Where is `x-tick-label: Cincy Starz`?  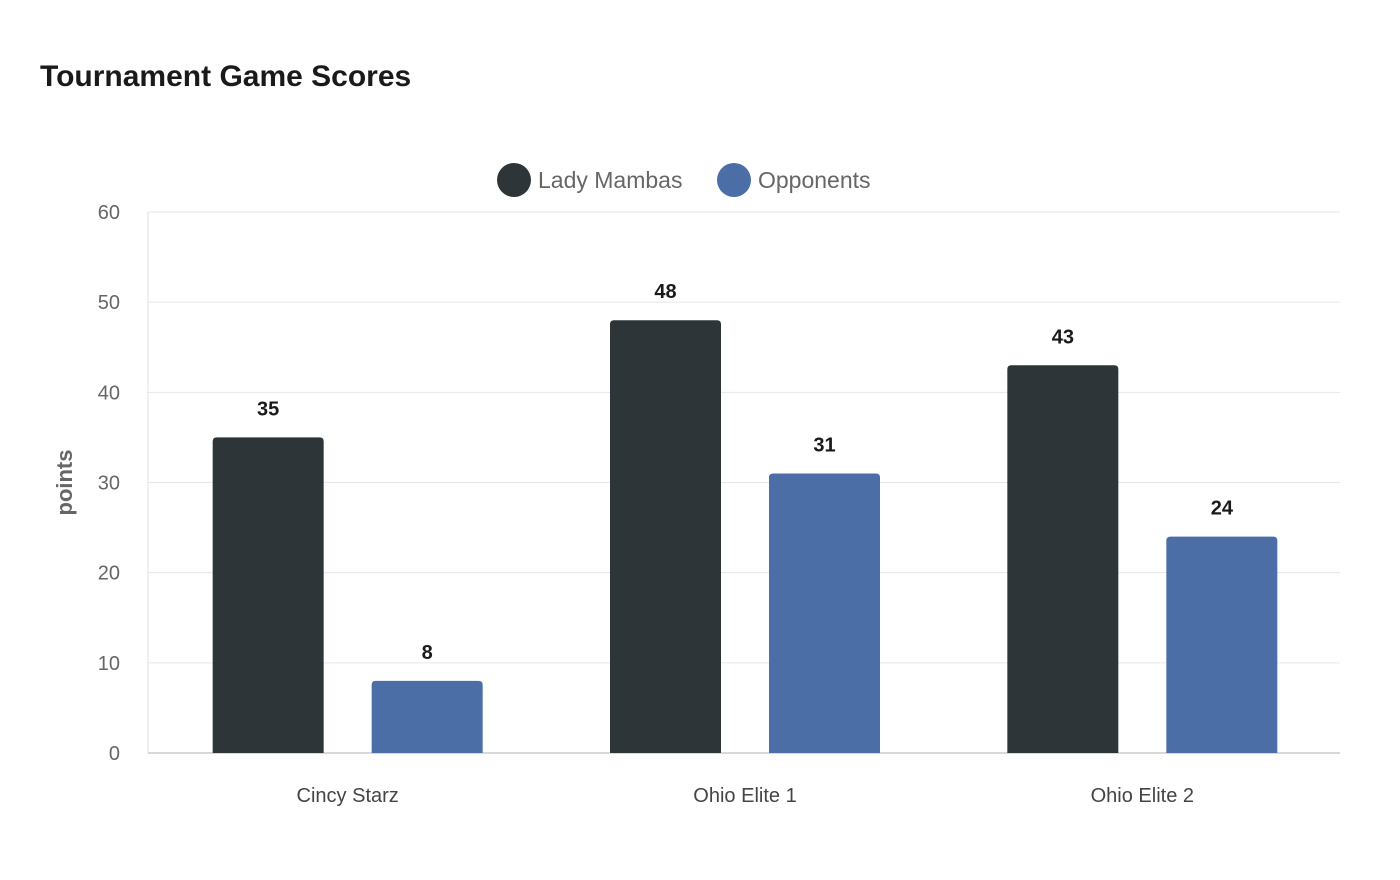
x-tick-label: Cincy Starz is located at coordinates (348, 796).